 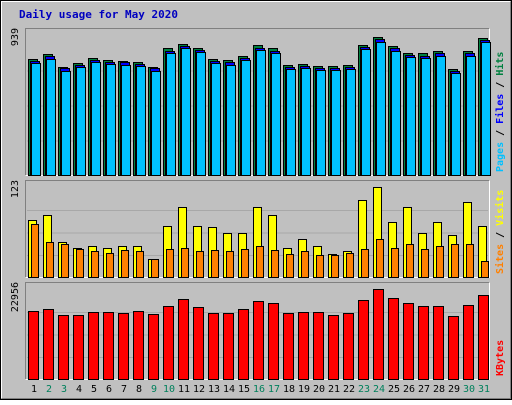 What do you see at coordinates (288, 346) in the screenshot?
I see `kbytes-bar-day-18-body` at bounding box center [288, 346].